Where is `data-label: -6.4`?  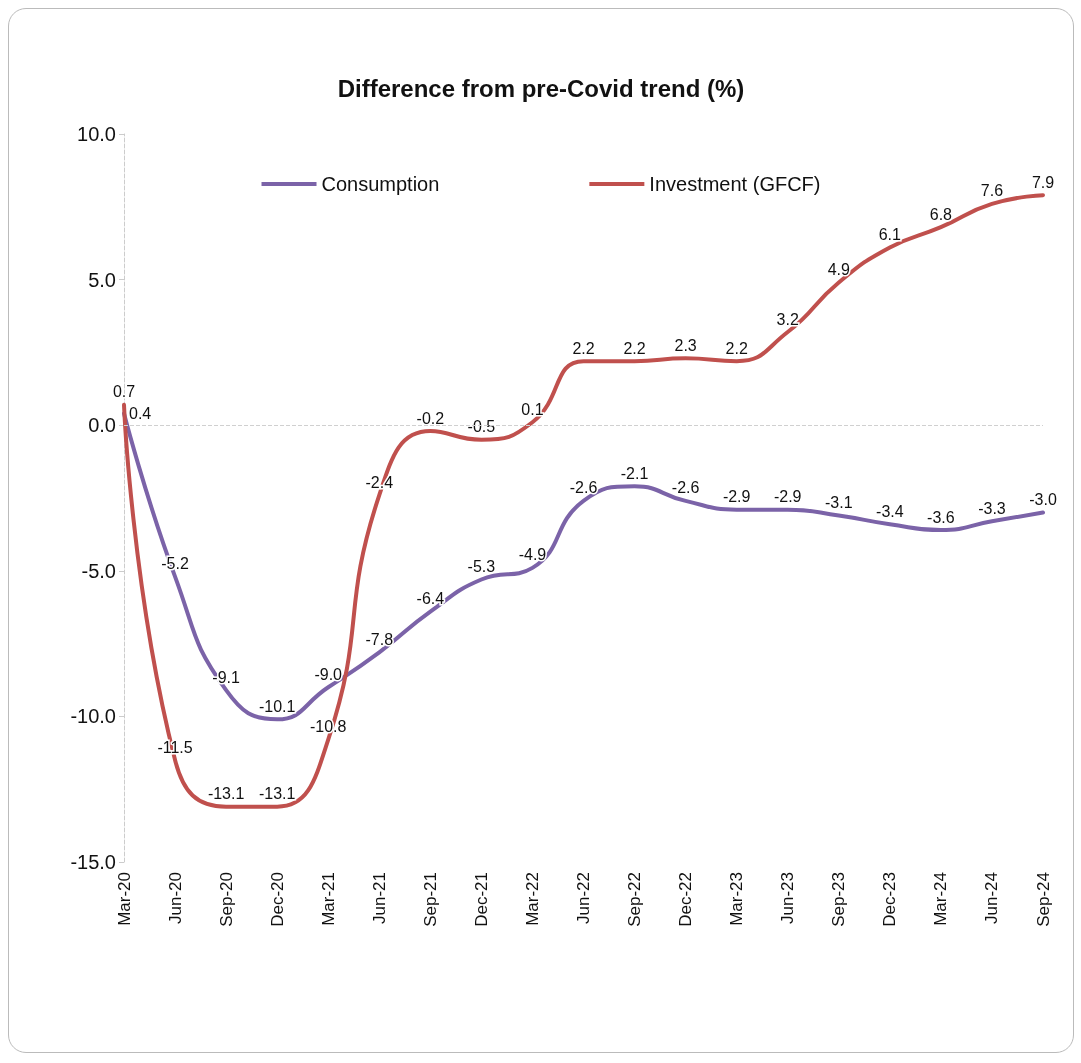
data-label: -6.4 is located at coordinates (430, 599).